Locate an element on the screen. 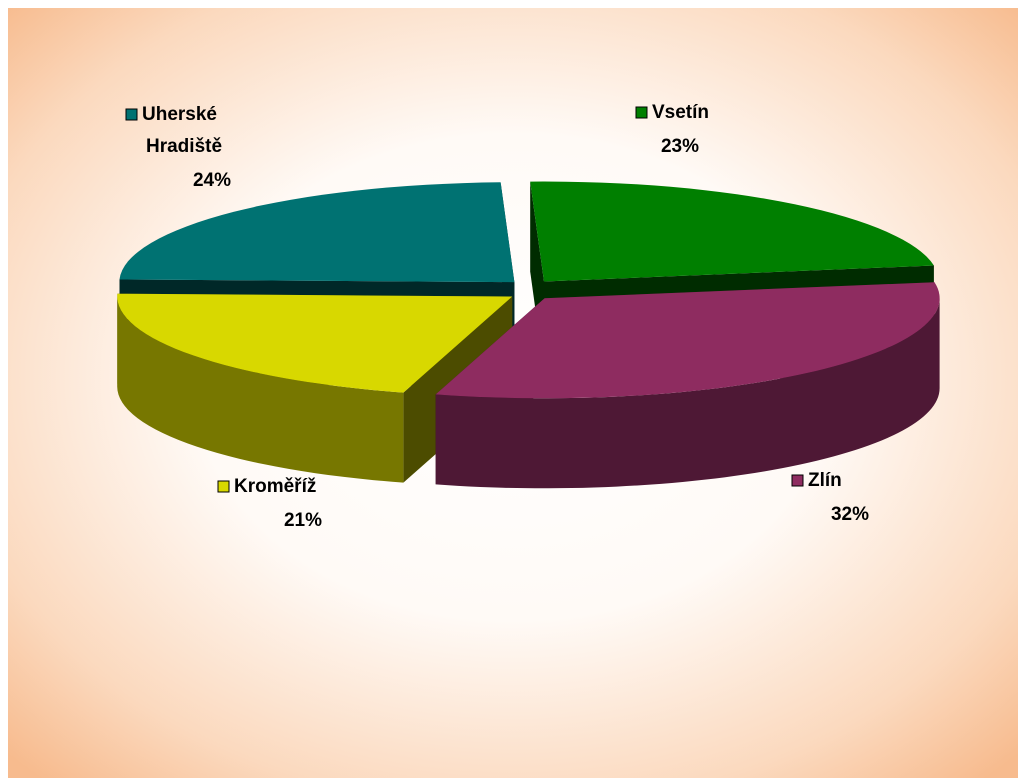 The width and height of the screenshot is (1024, 783). category-label: Vsetín is located at coordinates (680, 112).